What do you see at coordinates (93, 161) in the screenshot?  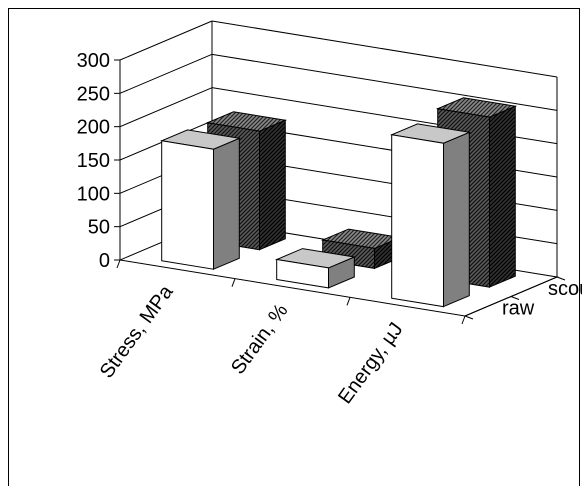 I see `y-tick-label: 150` at bounding box center [93, 161].